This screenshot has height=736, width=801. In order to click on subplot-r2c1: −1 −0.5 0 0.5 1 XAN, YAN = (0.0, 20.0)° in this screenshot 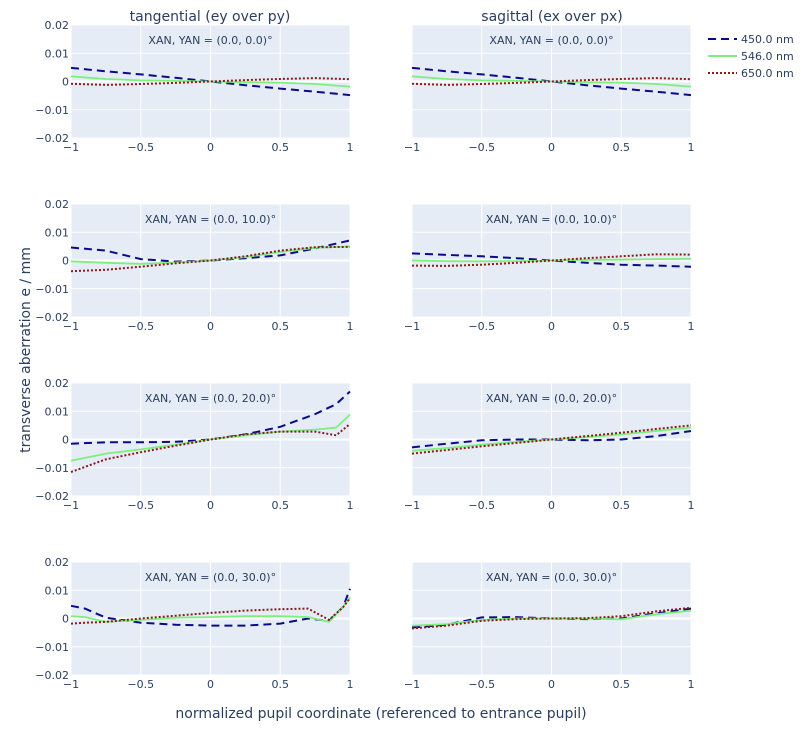, I will do `click(549, 447)`.